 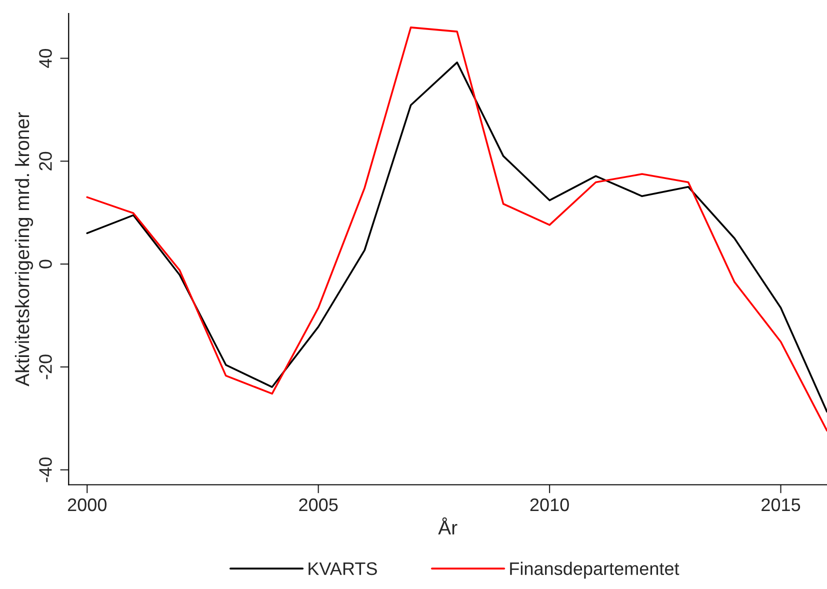 I want to click on x-tick-label: 2010, so click(x=549, y=505).